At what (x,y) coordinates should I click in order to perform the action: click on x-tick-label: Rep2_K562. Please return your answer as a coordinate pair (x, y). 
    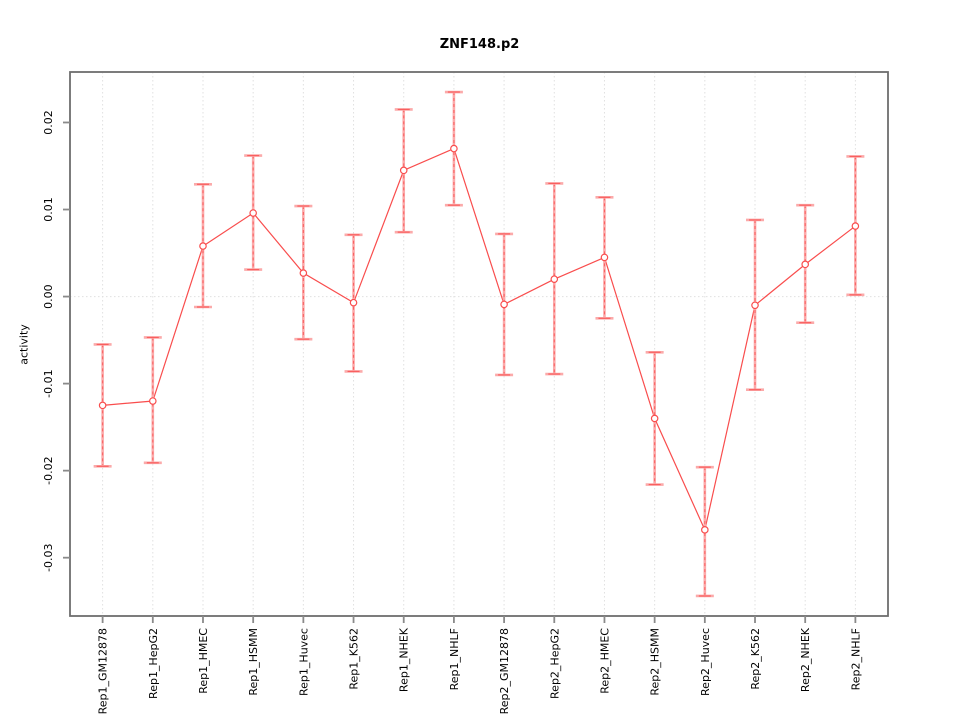
    Looking at the image, I should click on (755, 659).